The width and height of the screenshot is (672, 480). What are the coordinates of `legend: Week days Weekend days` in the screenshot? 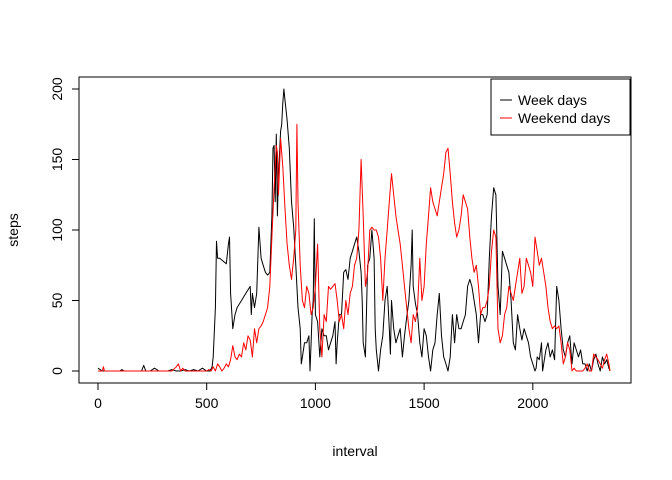 It's located at (560, 107).